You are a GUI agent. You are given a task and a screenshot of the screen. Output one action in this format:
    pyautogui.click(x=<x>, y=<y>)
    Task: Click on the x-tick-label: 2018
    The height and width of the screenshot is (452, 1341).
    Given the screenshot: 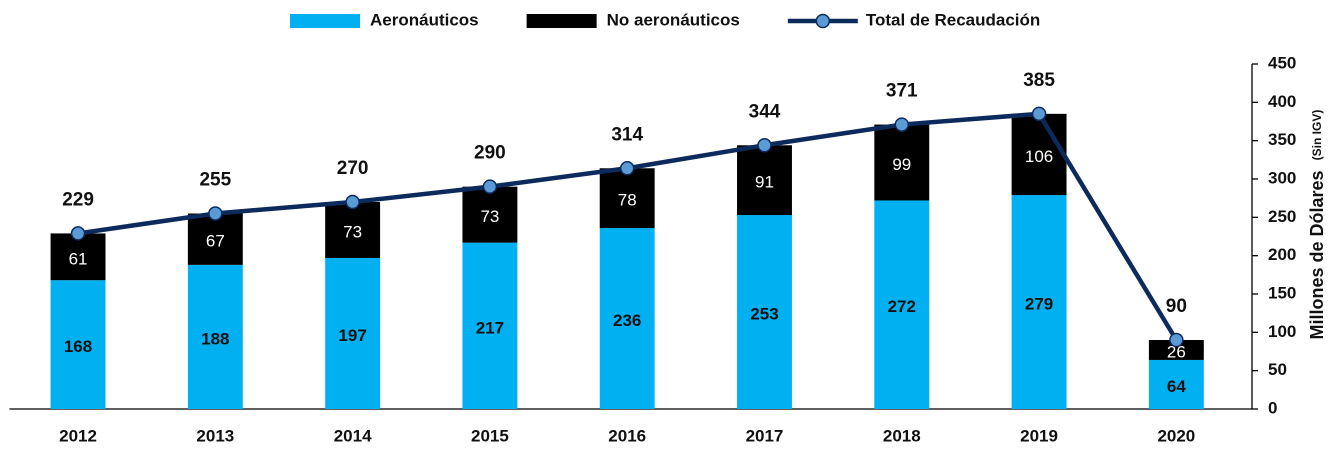 What is the action you would take?
    pyautogui.click(x=902, y=435)
    